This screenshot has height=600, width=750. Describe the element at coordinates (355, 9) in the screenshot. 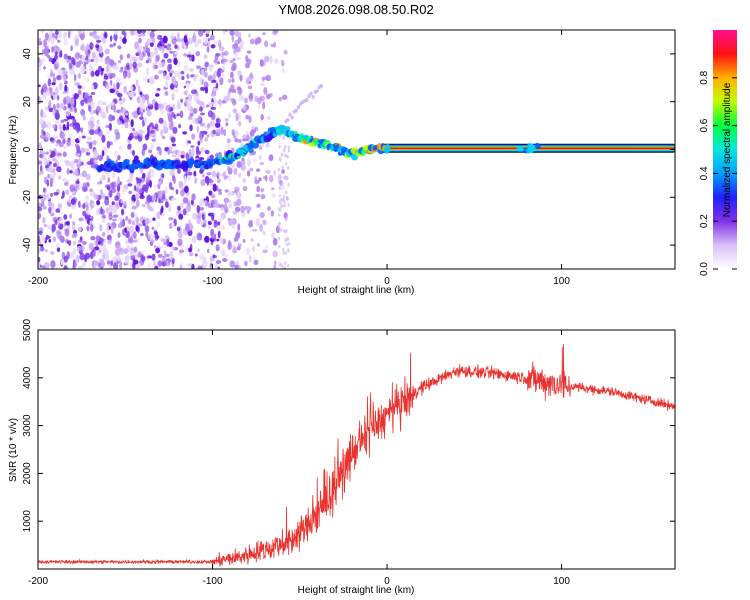

I see `figure-title: YM08.2026.098.08.50.R02` at that location.